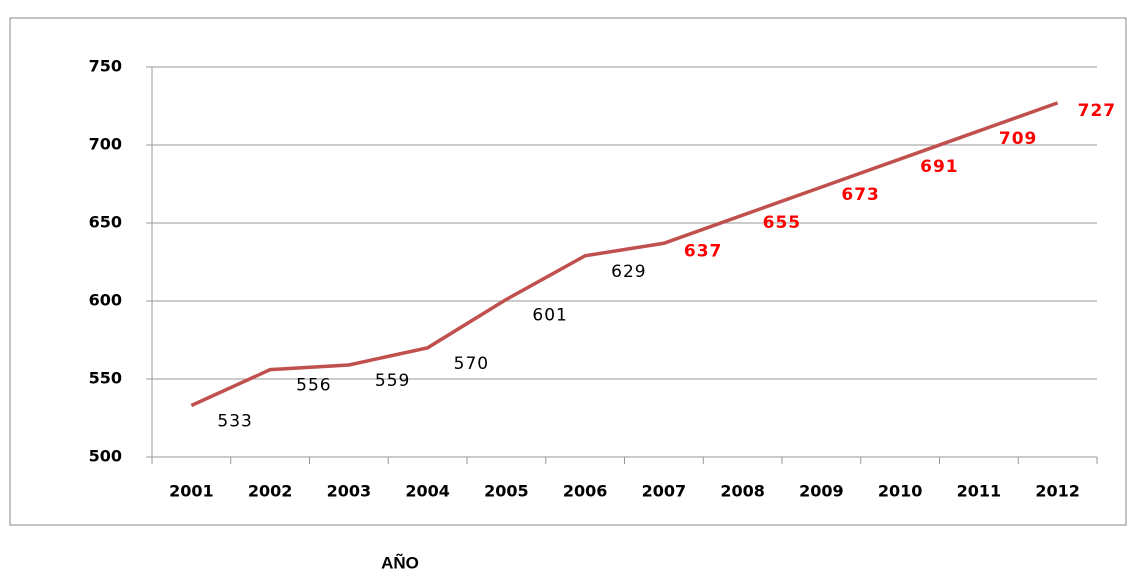 This screenshot has height=581, width=1136. I want to click on x-tick-label: 2006, so click(585, 491).